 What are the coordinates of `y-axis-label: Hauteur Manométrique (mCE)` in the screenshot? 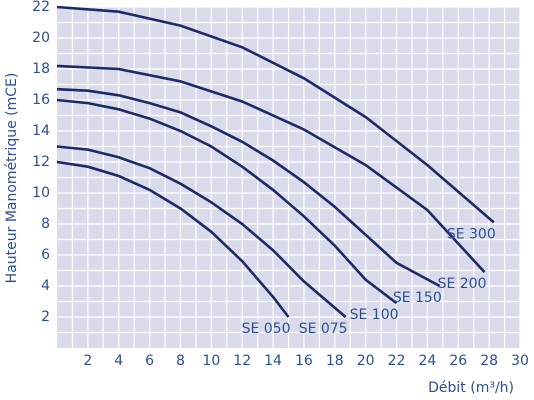 It's located at (12, 178).